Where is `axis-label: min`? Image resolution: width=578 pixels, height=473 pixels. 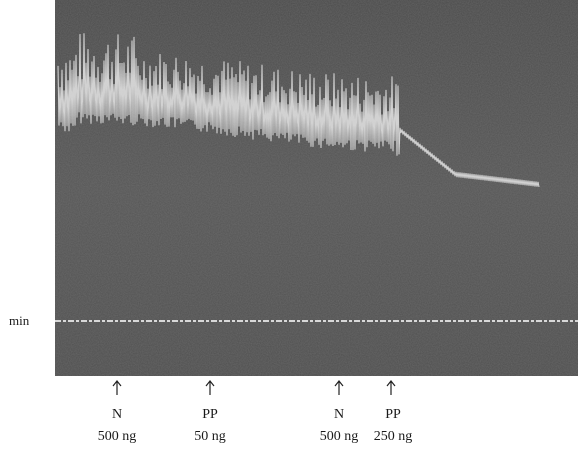
axis-label: min is located at coordinates (19, 320).